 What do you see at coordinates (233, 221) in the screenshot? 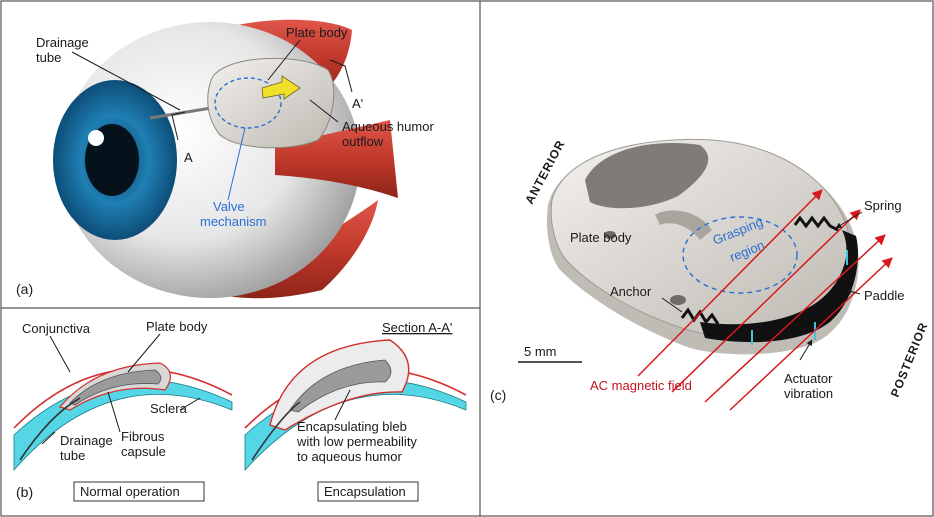
I see `valve-label-2: mechanism` at bounding box center [233, 221].